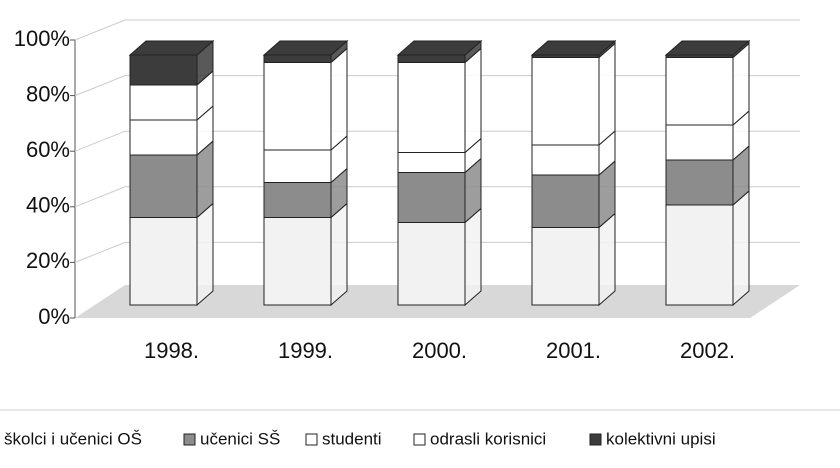  What do you see at coordinates (439, 350) in the screenshot?
I see `x-tick-label: 2000.` at bounding box center [439, 350].